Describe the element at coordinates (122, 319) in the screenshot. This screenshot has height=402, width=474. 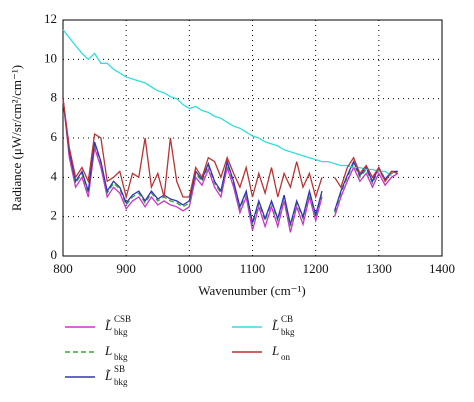
I see `legend-sup: CSB` at that location.